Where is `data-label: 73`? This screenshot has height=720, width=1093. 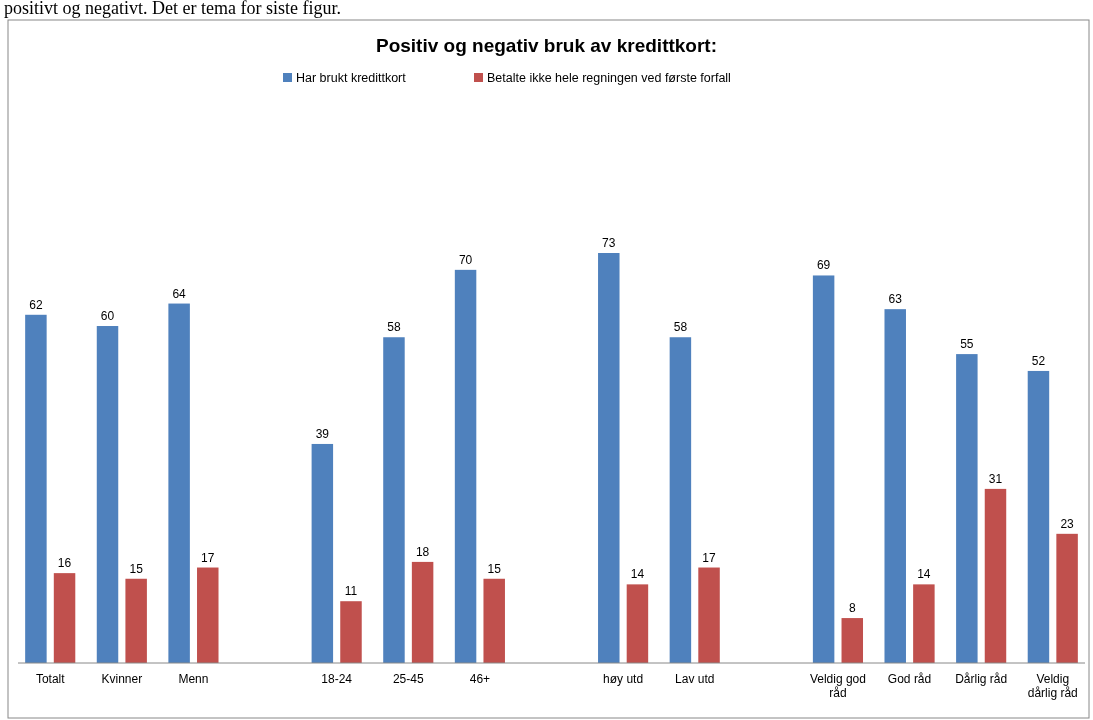
data-label: 73 is located at coordinates (609, 243).